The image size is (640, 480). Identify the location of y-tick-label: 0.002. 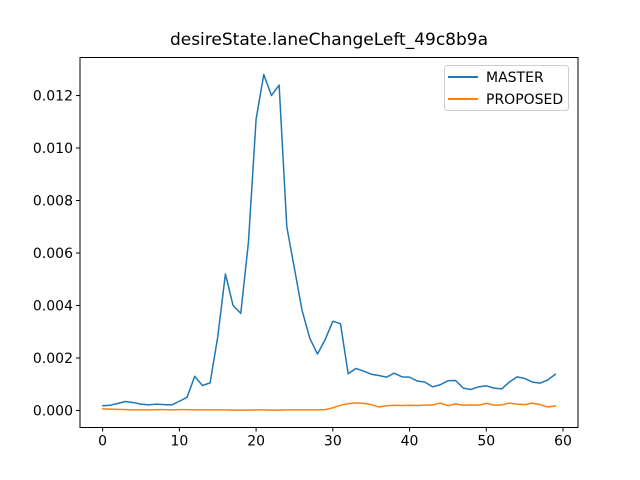
(53, 359).